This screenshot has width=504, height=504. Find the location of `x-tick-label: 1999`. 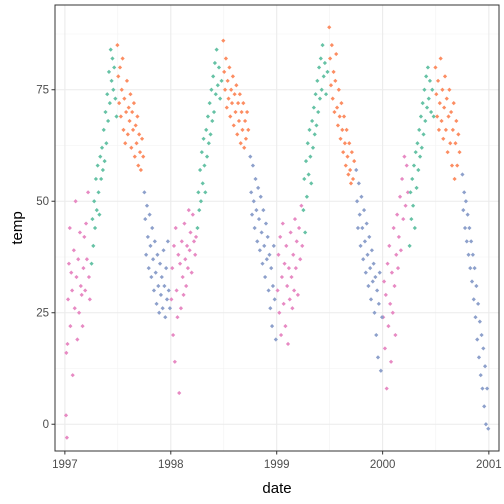

x-tick-label: 1999 is located at coordinates (277, 465).